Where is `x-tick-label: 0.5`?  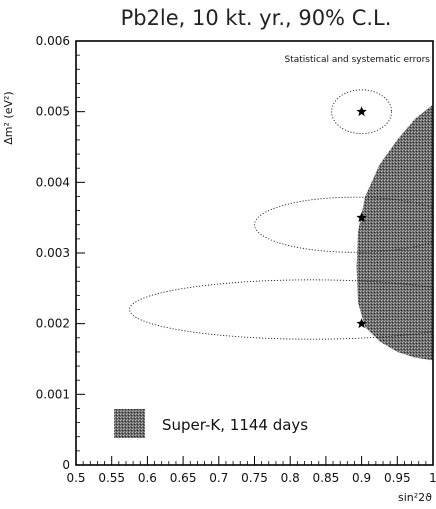
x-tick-label: 0.5 is located at coordinates (75, 478).